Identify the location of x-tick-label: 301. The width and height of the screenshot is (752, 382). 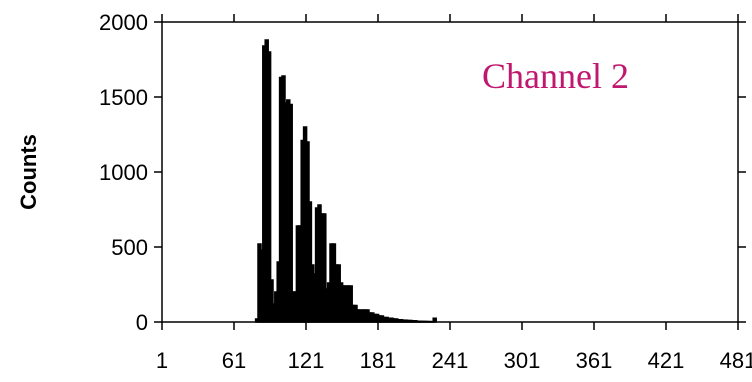
(522, 360).